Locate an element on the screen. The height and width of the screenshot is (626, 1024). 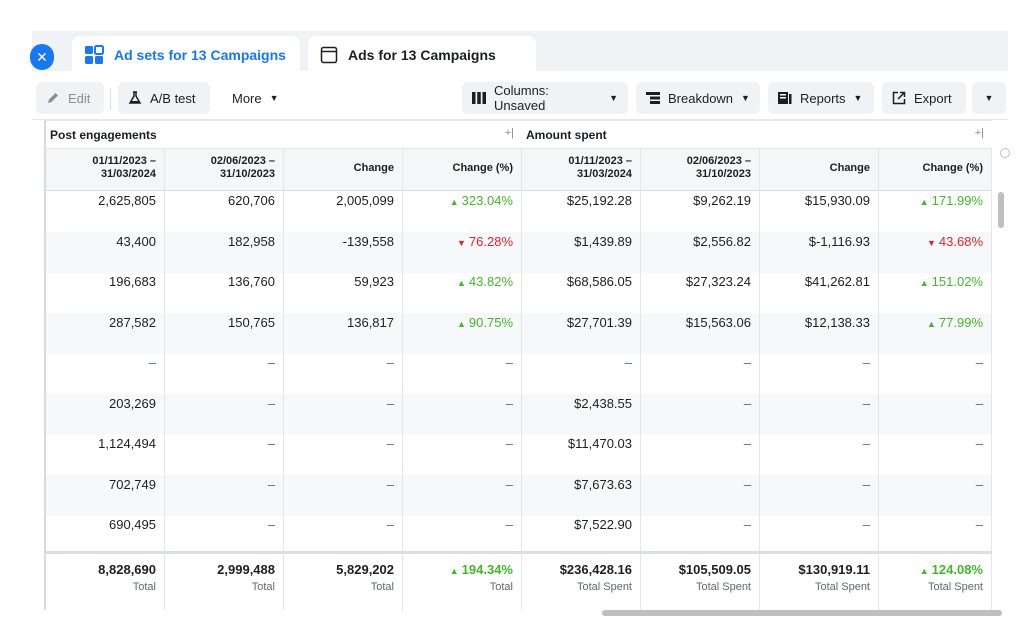
tab-ads: Ads for 13 Campaigns is located at coordinates (422, 55).